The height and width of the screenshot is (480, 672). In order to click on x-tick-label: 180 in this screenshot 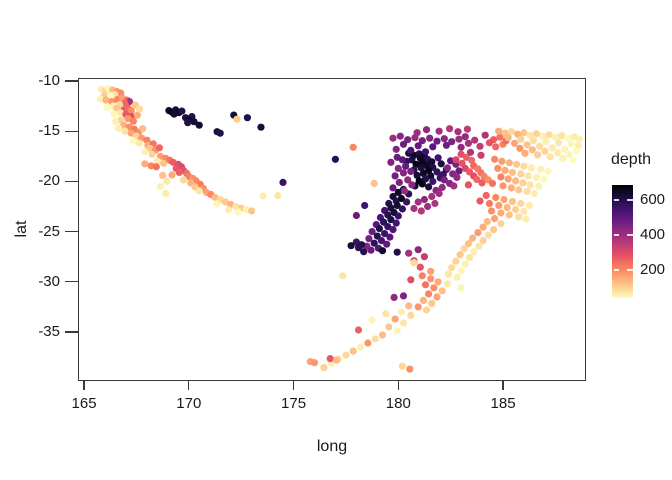, I will do `click(398, 403)`.